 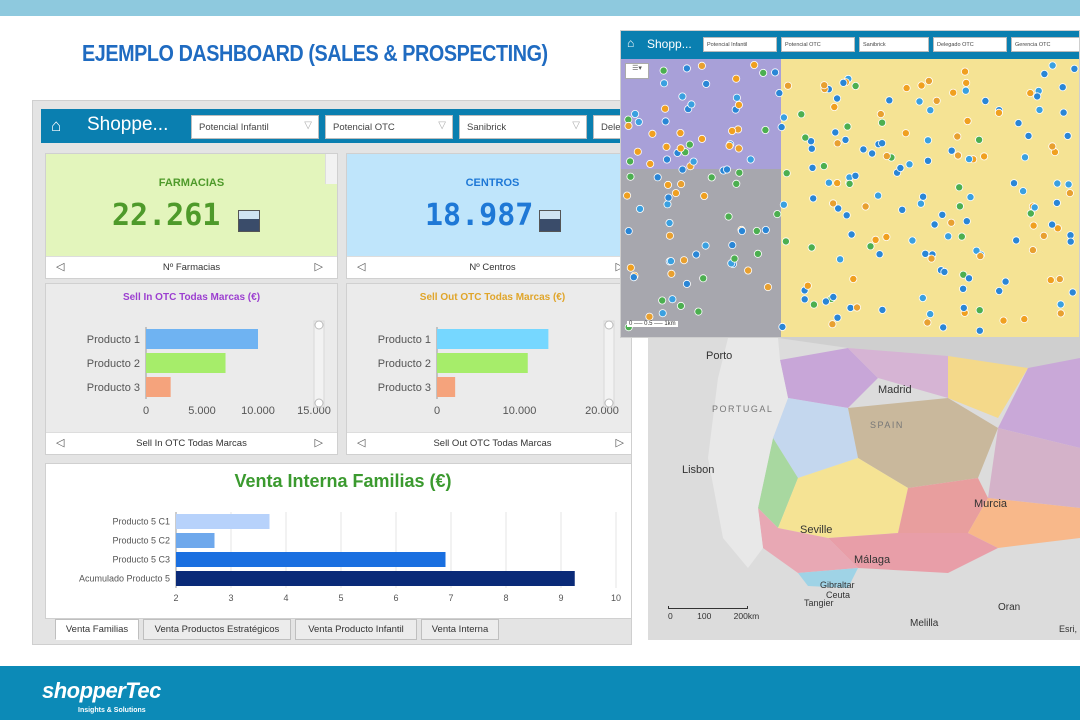 I want to click on tab-venta-interna: Venta Interna, so click(x=460, y=629).